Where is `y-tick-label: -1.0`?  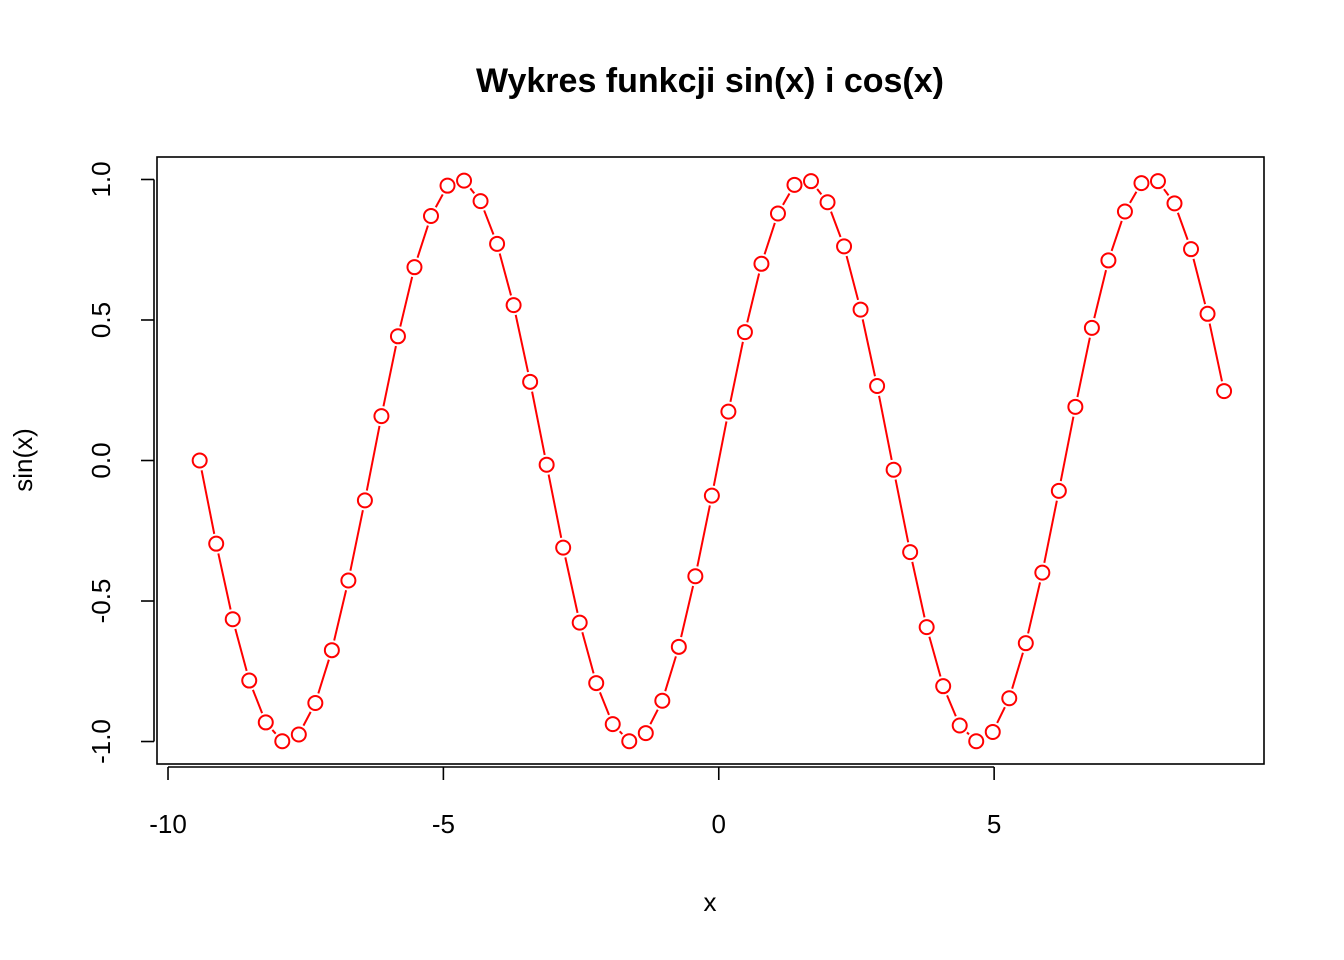
y-tick-label: -1.0 is located at coordinates (101, 741).